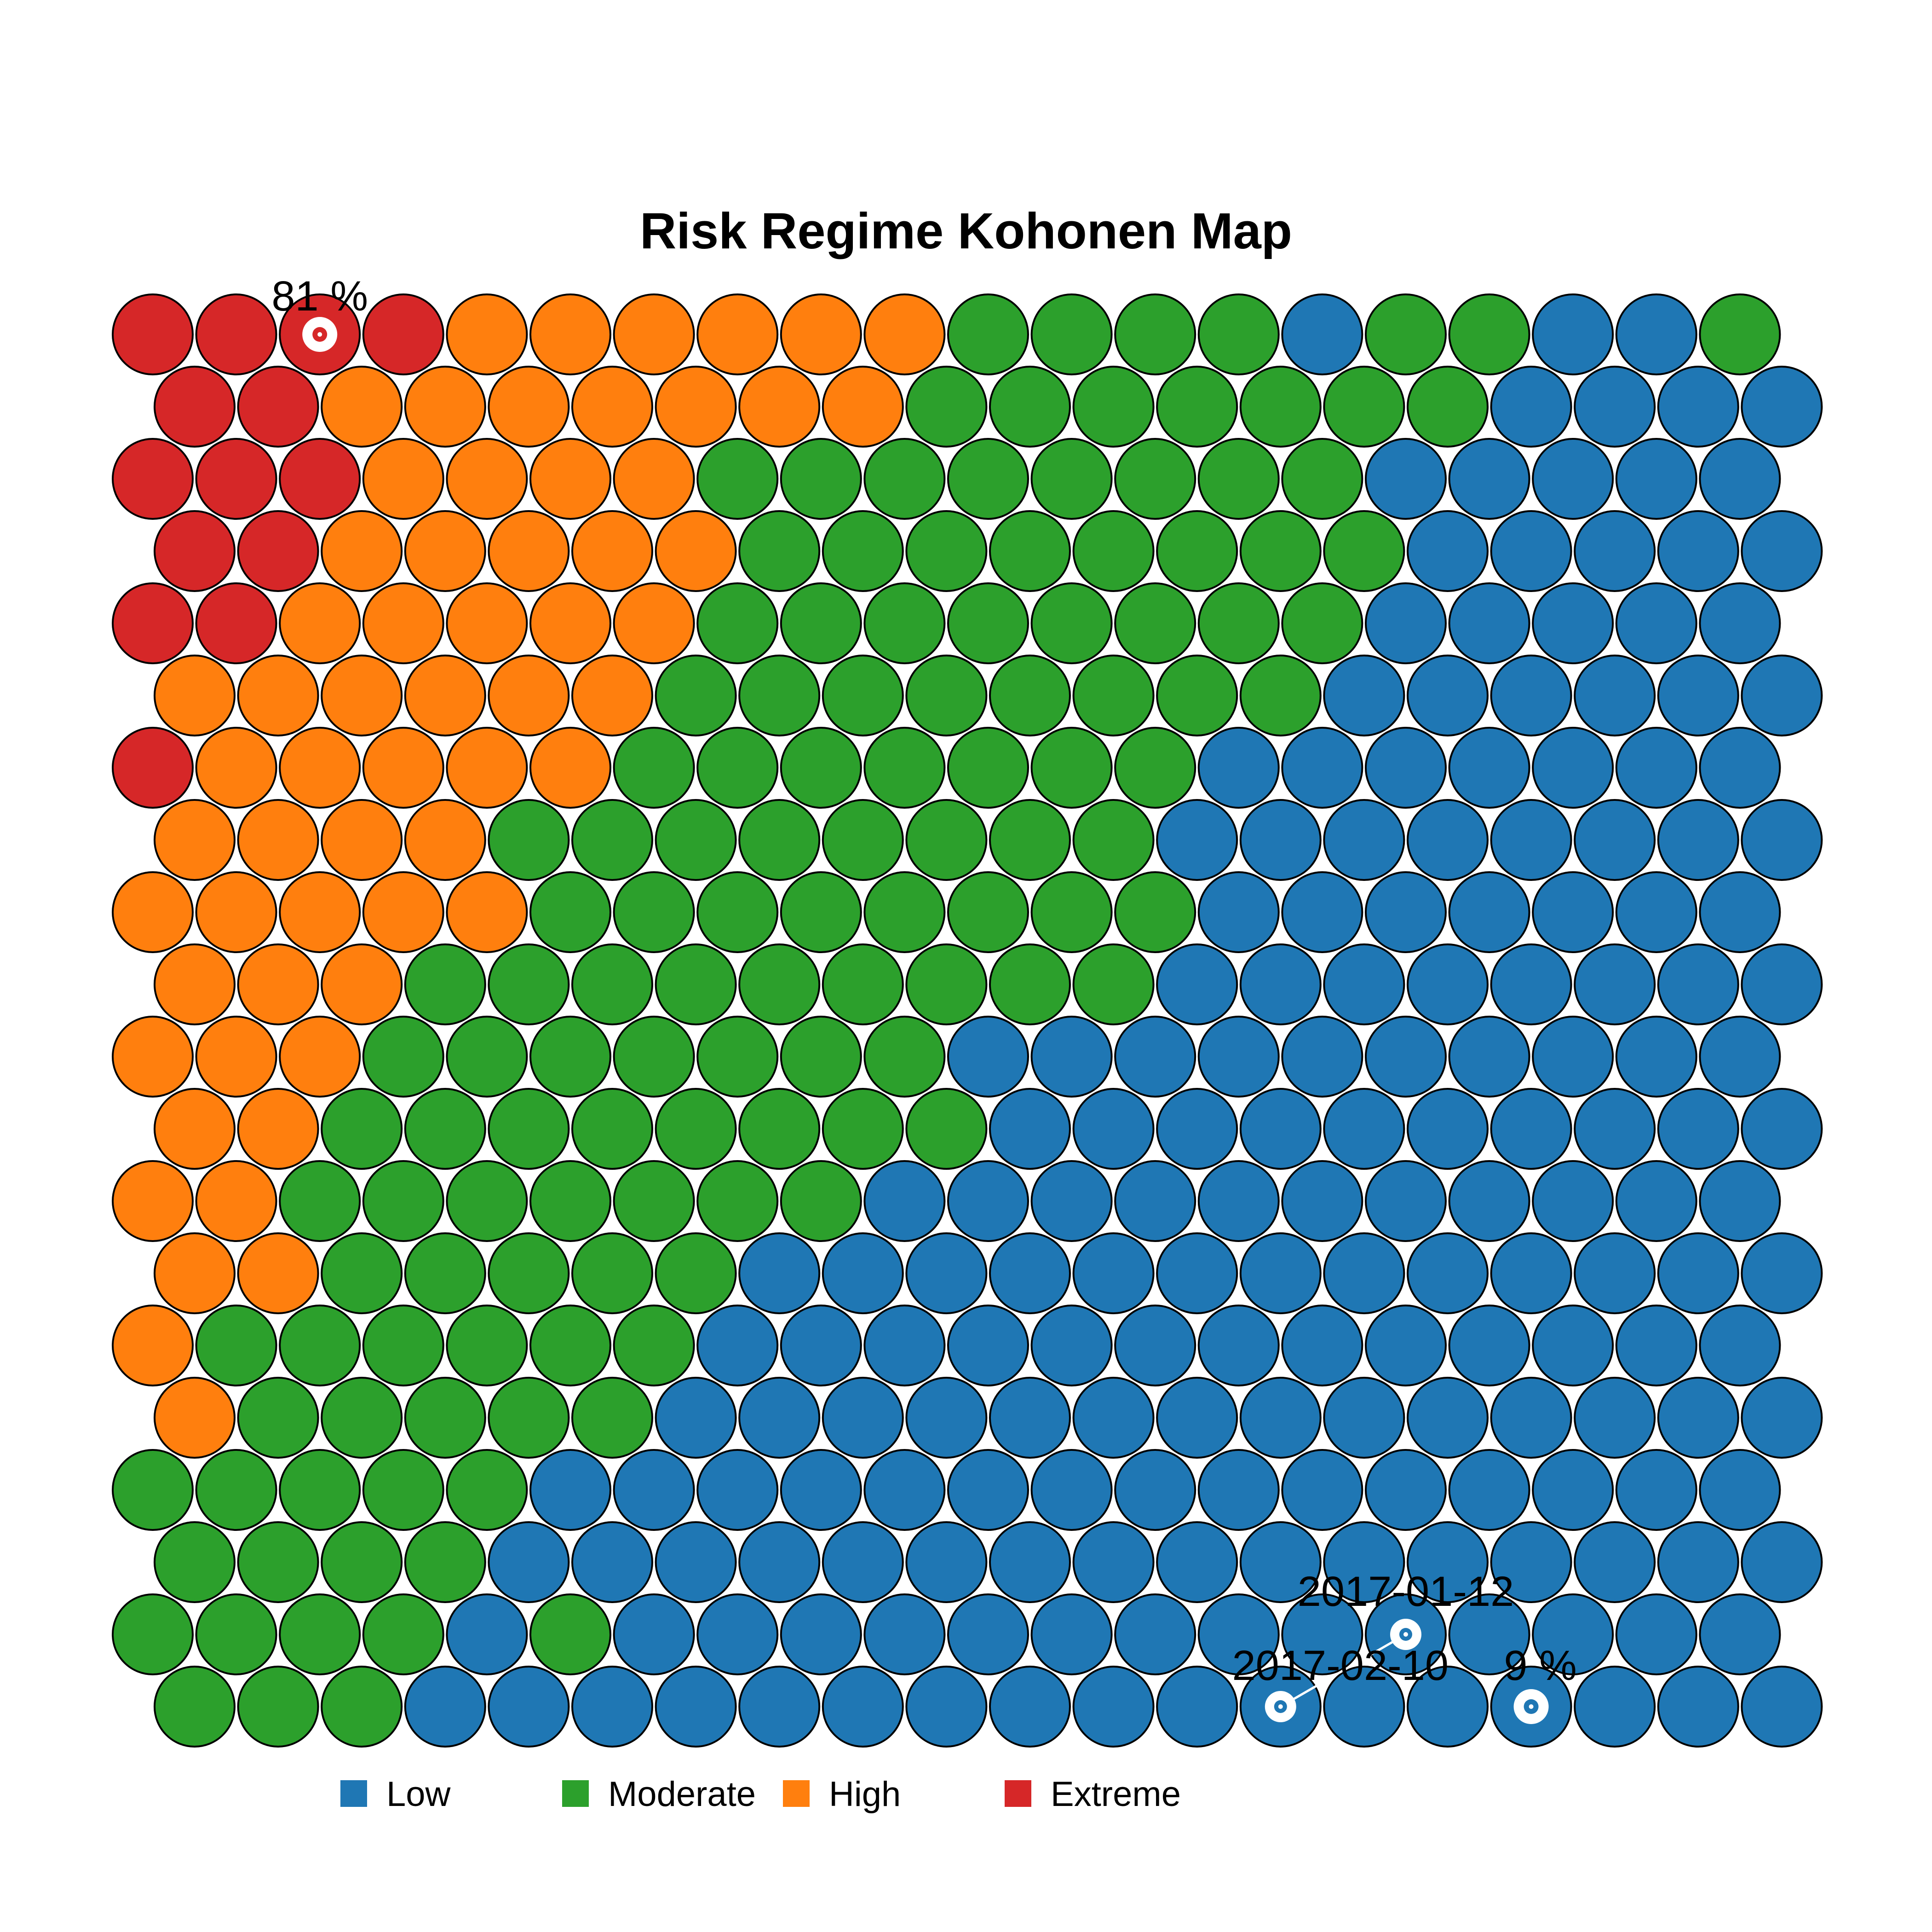 The height and width of the screenshot is (1932, 1932). What do you see at coordinates (353, 1793) in the screenshot?
I see `legend-swatch-low` at bounding box center [353, 1793].